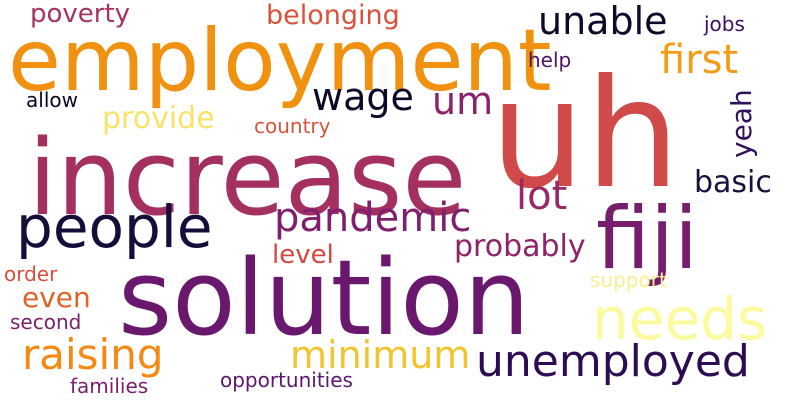 The image size is (800, 400). I want to click on word-support: support, so click(628, 280).